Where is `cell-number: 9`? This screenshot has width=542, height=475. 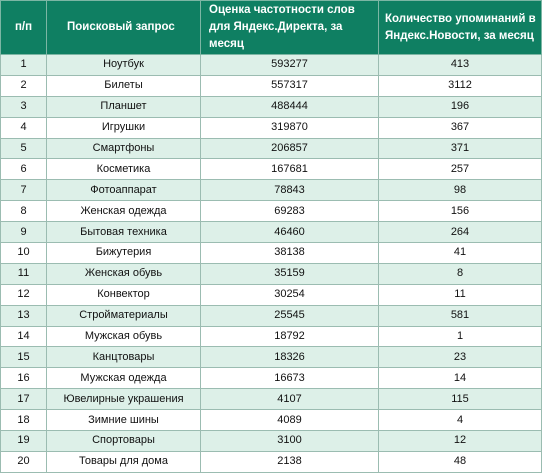
cell-number: 9 is located at coordinates (23, 232).